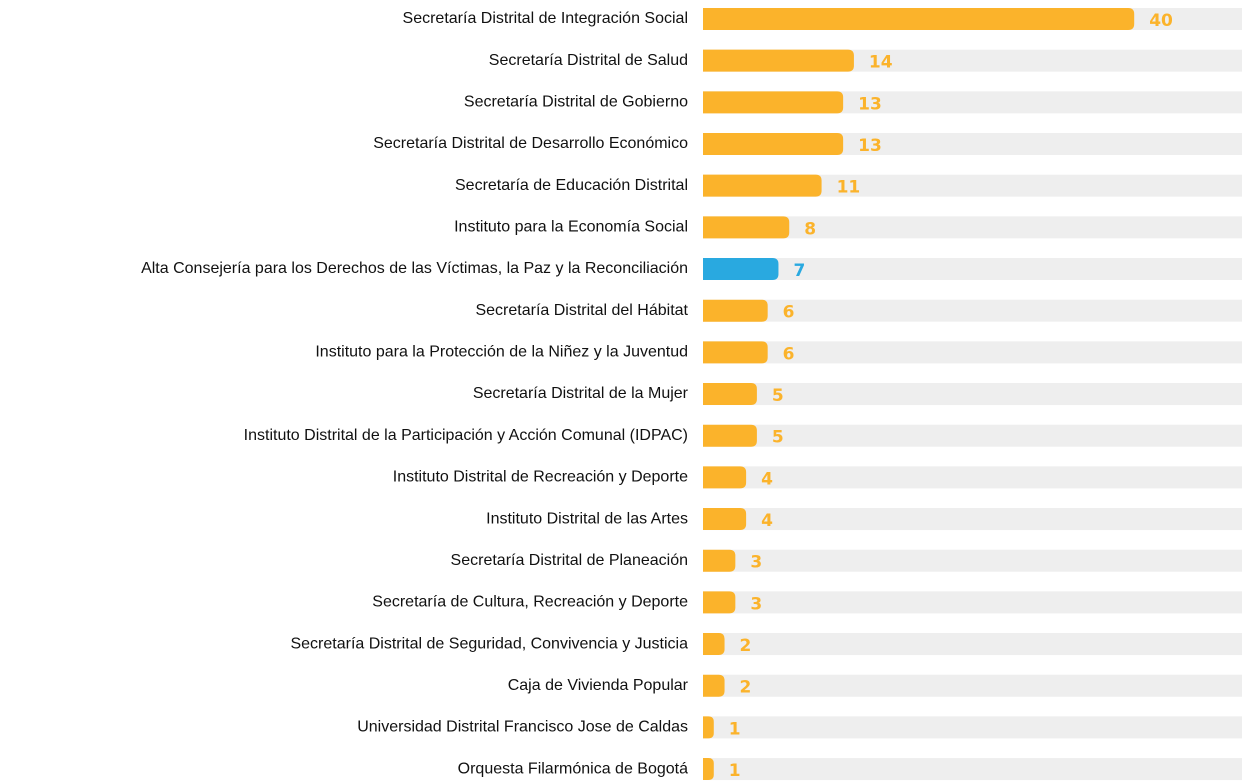 The image size is (1242, 782). I want to click on category-label: Secretaría Distrital de Planeación, so click(569, 560).